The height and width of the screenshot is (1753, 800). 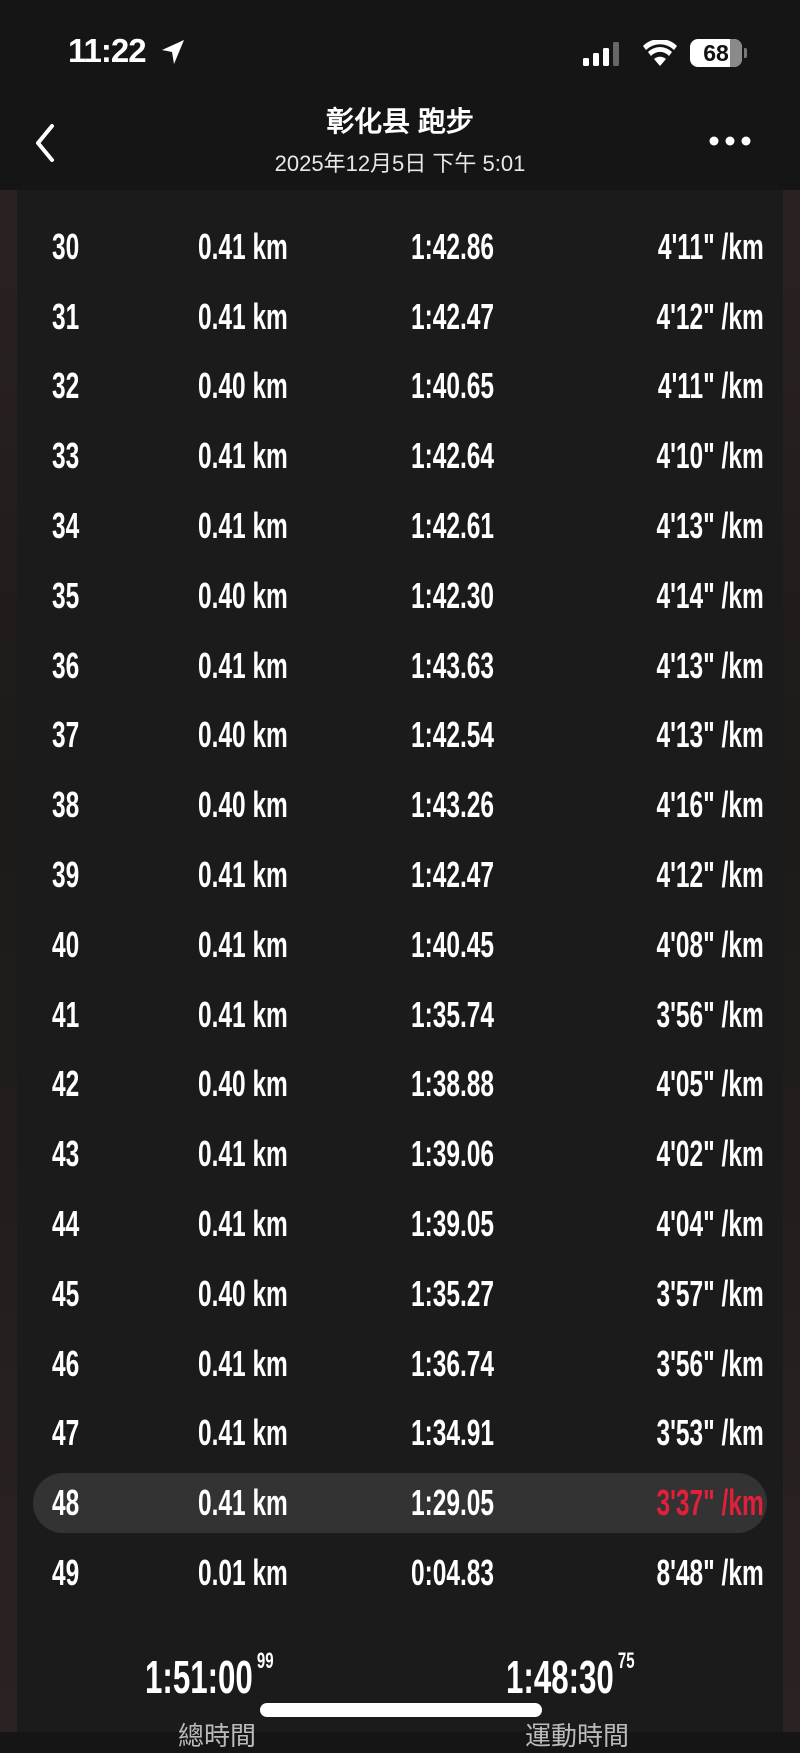 I want to click on lap-pace: 8'48" /km, so click(x=710, y=1573).